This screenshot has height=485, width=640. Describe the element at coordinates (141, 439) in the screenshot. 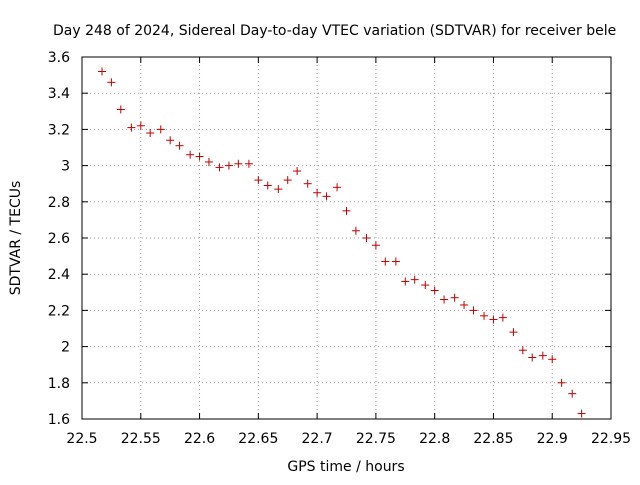

I see `x-tick-label: 22.55` at that location.